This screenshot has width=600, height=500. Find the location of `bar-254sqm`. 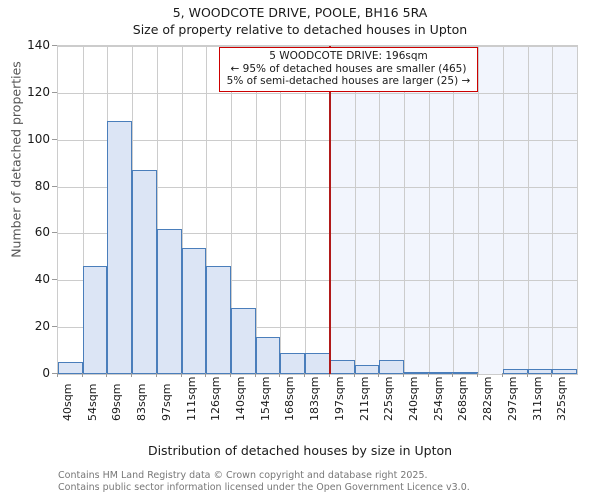

bar-254sqm is located at coordinates (441, 372).